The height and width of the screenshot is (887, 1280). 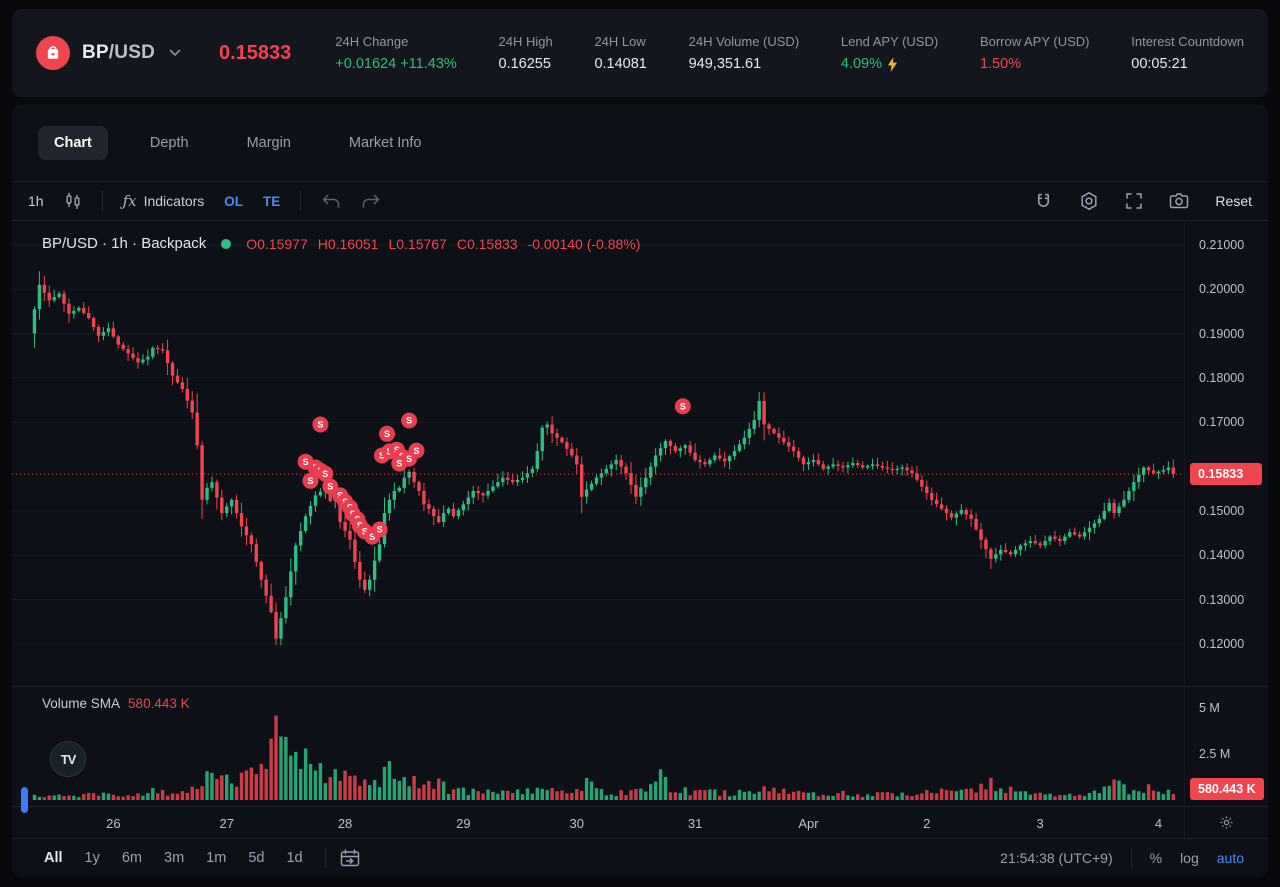 I want to click on range-1d: 1d, so click(x=294, y=858).